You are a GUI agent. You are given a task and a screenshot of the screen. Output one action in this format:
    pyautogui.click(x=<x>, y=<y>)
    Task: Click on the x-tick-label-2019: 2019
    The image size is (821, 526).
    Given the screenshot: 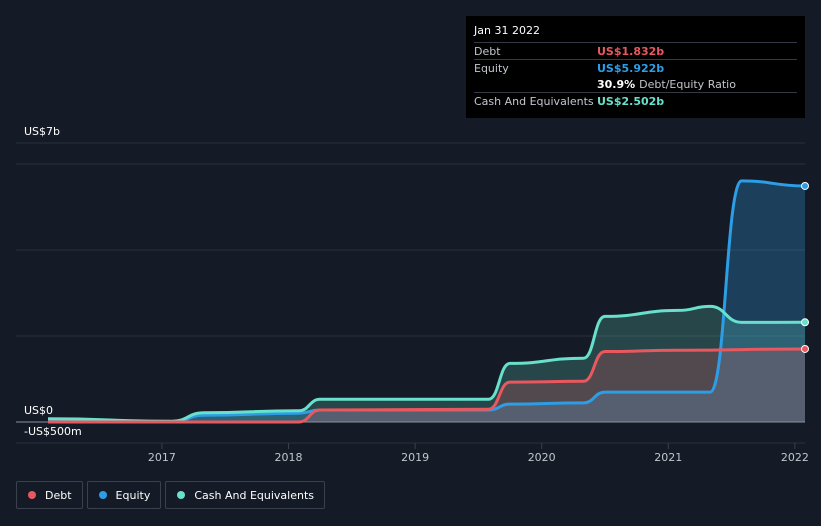 What is the action you would take?
    pyautogui.click(x=415, y=457)
    